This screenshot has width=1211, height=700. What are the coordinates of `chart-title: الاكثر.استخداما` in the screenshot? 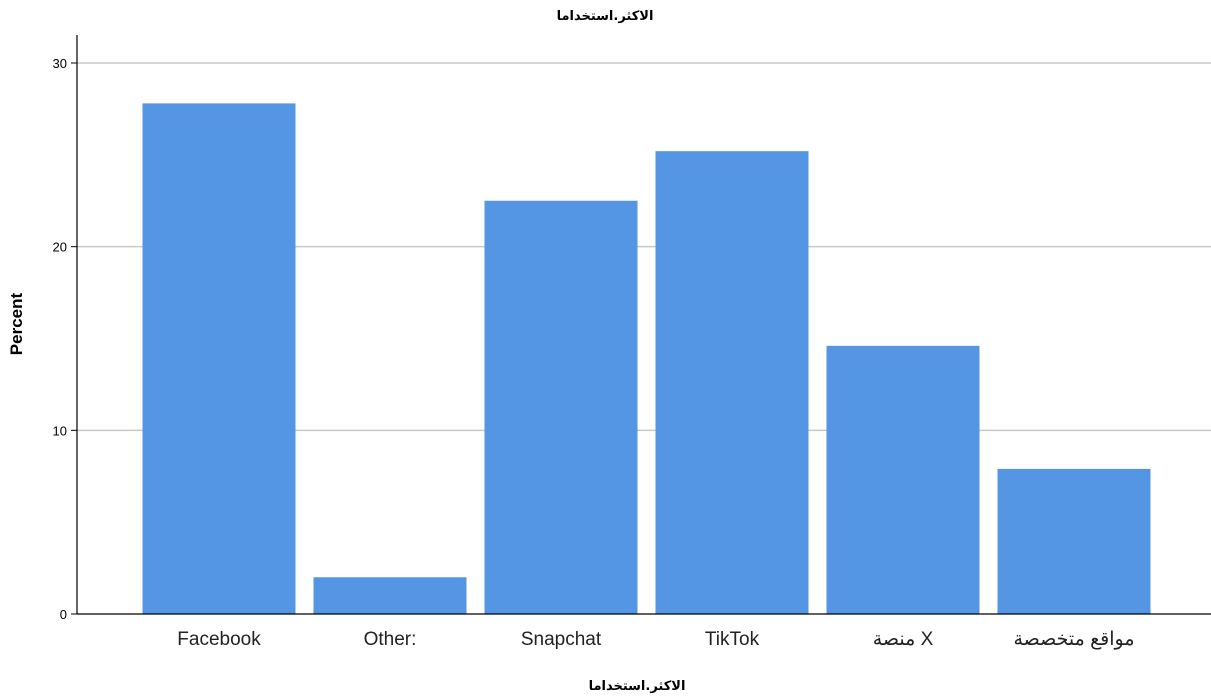 It's located at (605, 16).